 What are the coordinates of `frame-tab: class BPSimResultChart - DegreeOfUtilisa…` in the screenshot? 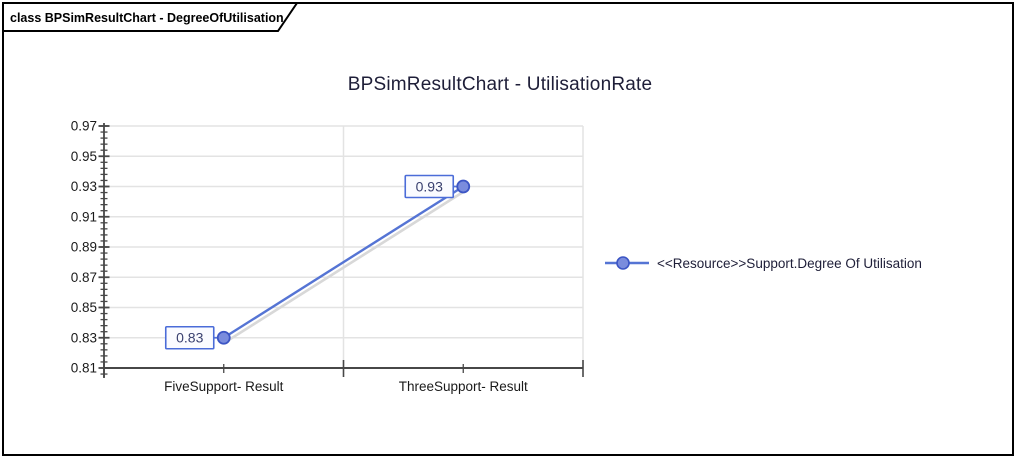 It's located at (150, 17).